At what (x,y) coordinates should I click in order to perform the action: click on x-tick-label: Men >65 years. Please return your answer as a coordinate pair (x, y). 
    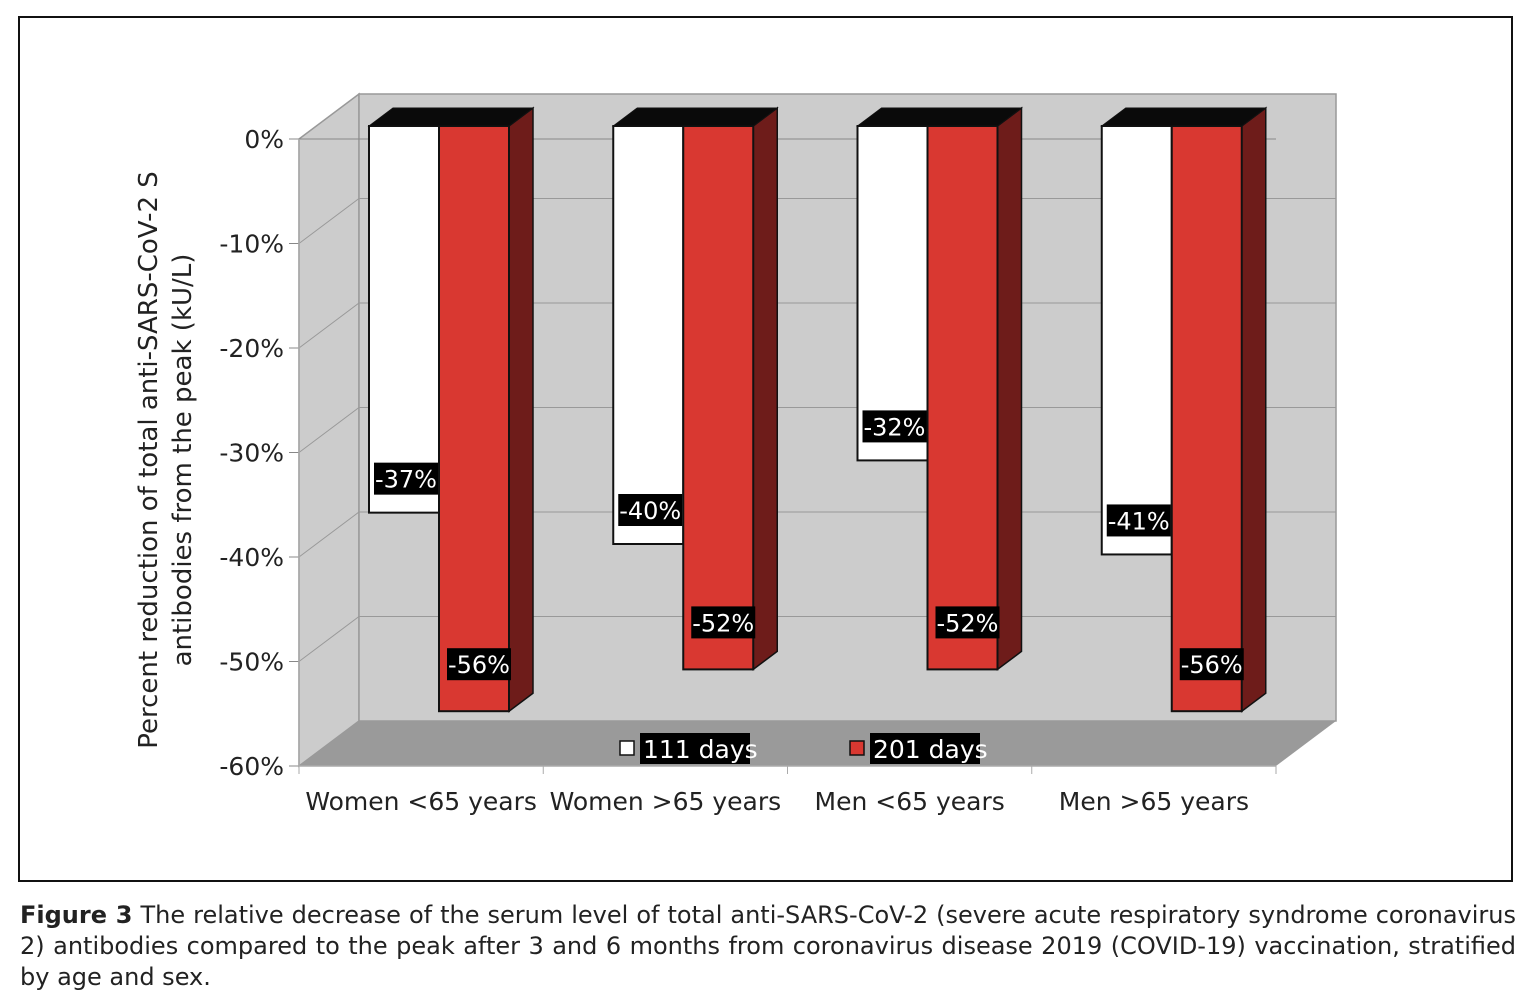
    Looking at the image, I should click on (1154, 801).